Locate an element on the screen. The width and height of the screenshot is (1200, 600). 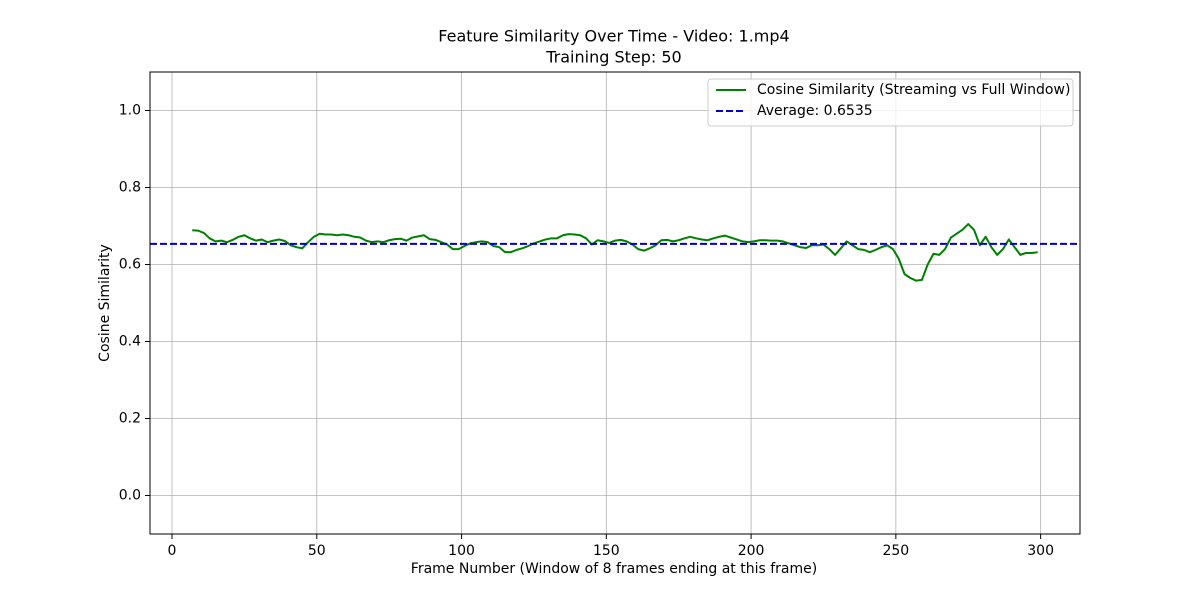
y-tick-label: 0.6 is located at coordinates (130, 265).